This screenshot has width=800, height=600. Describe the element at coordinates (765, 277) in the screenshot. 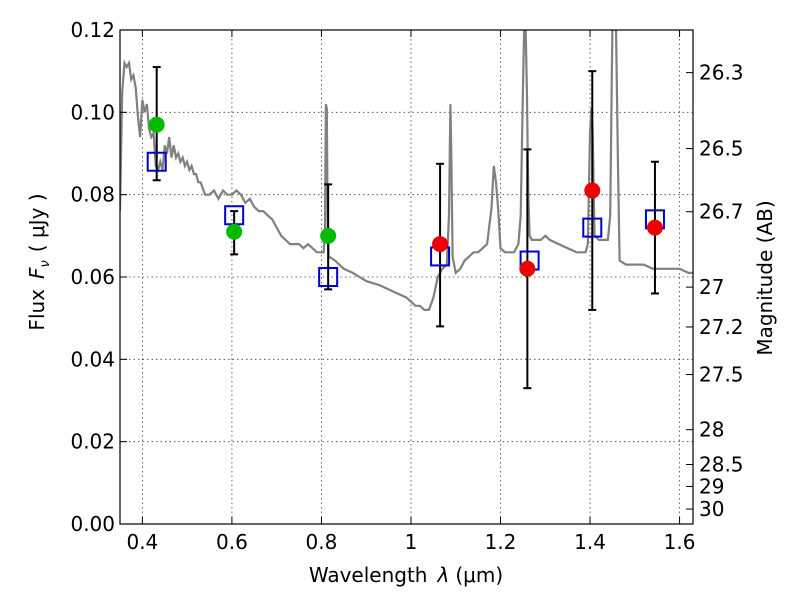

I see `magnitude-axis-label: Magnitude (AB)` at that location.